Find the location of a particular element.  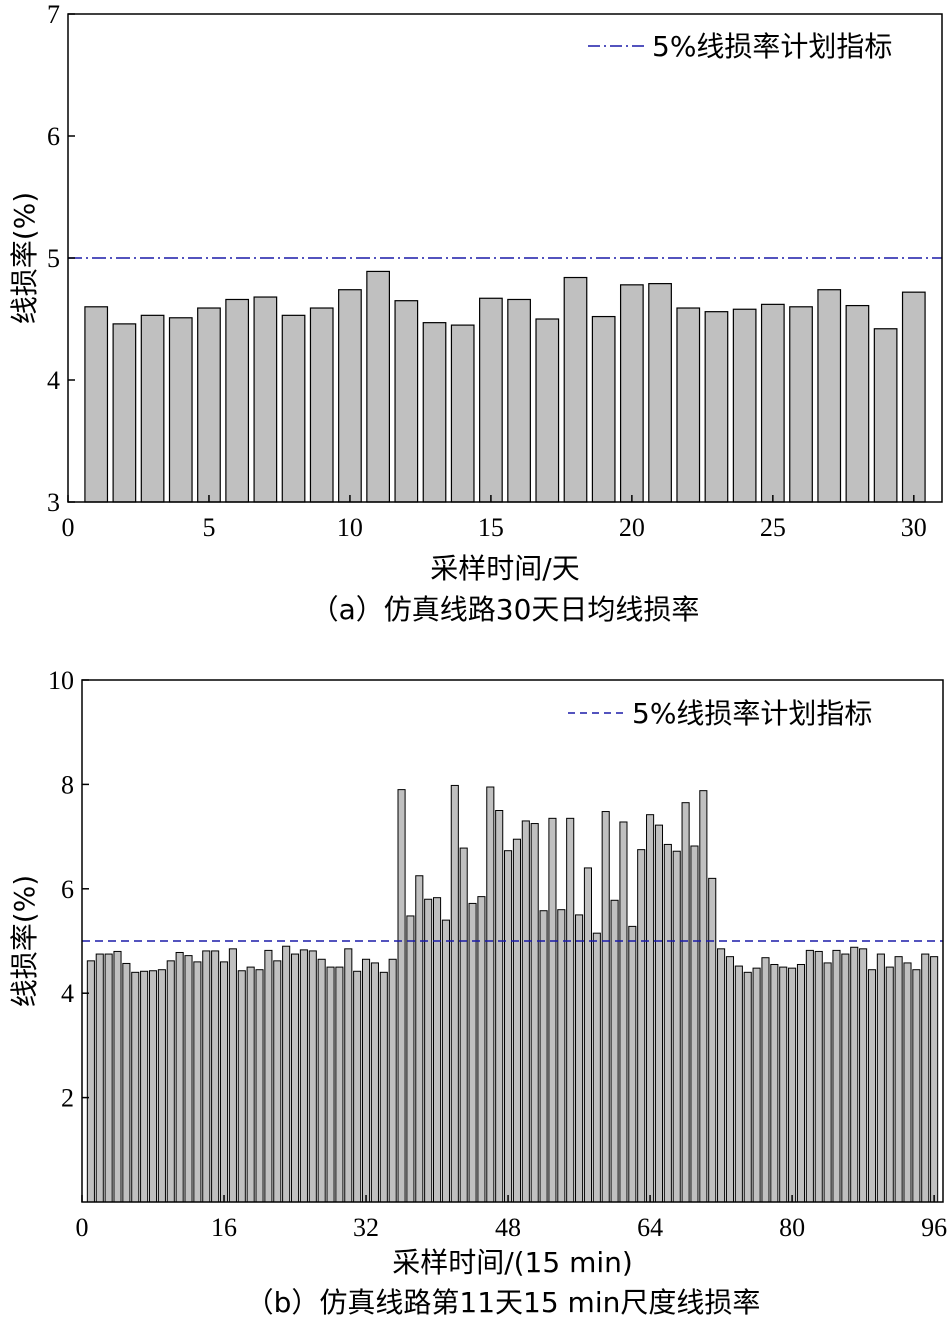

a-x-tick-label: 20 is located at coordinates (632, 527).